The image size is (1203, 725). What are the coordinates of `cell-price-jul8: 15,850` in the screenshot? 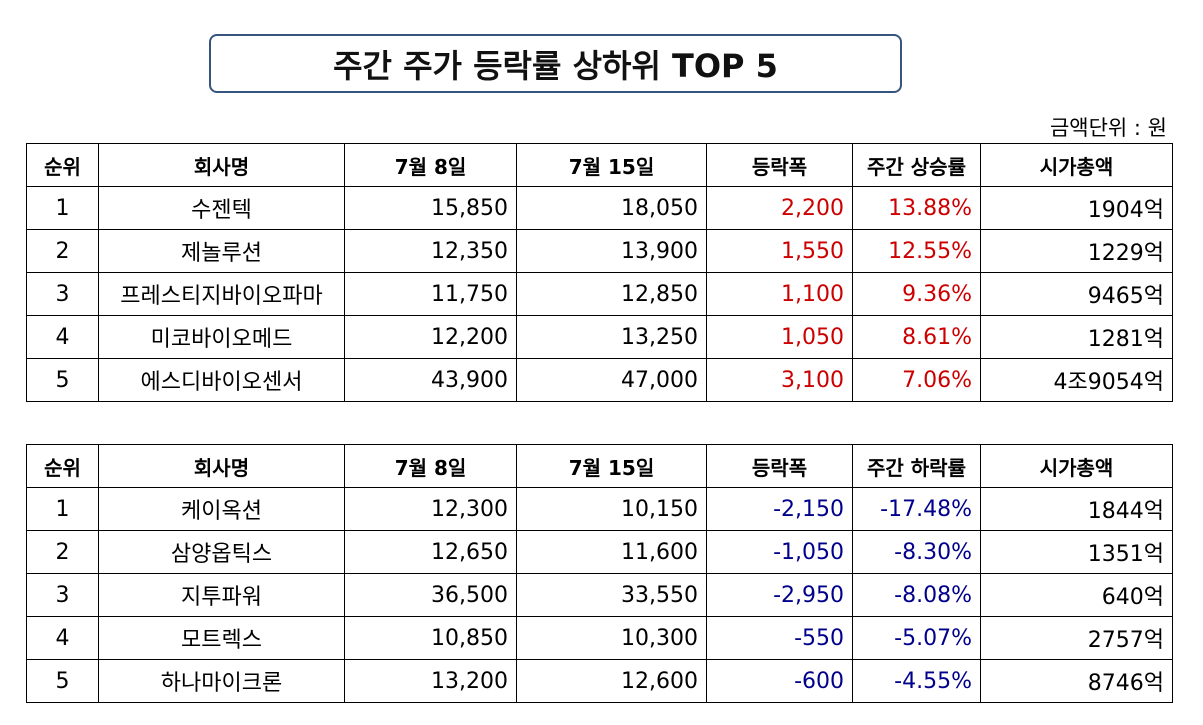 It's located at (430, 208).